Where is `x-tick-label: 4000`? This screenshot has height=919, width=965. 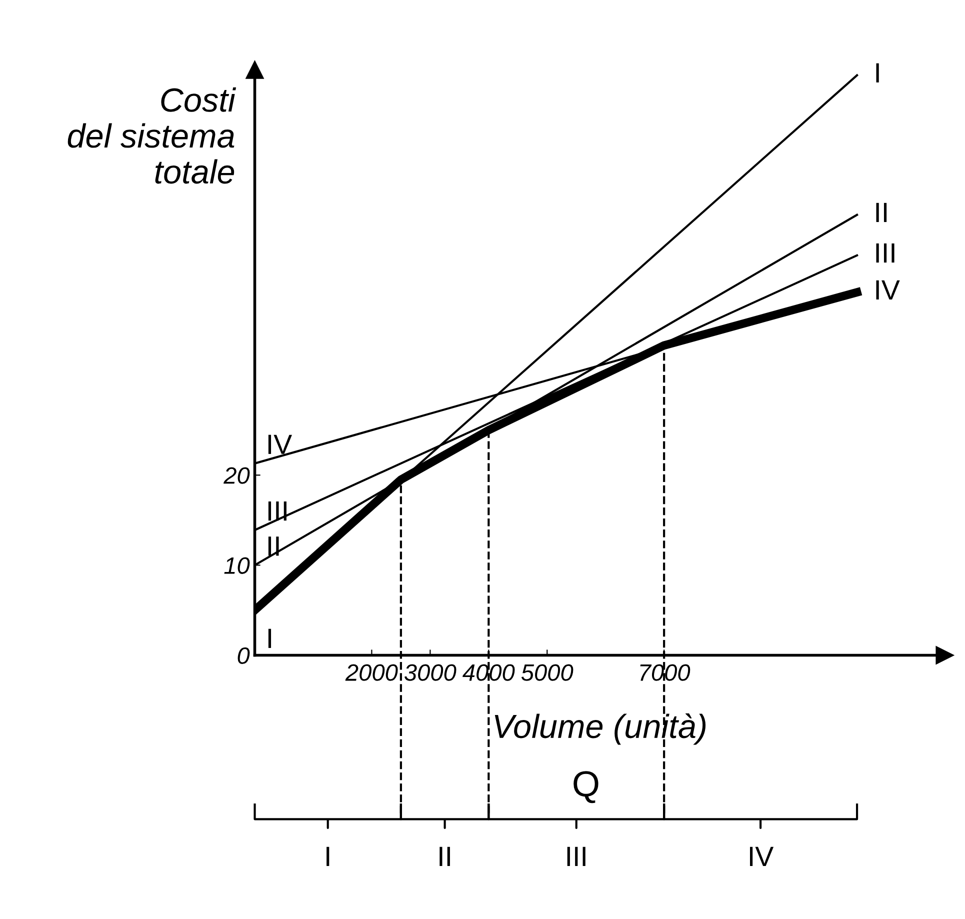
x-tick-label: 4000 is located at coordinates (488, 672).